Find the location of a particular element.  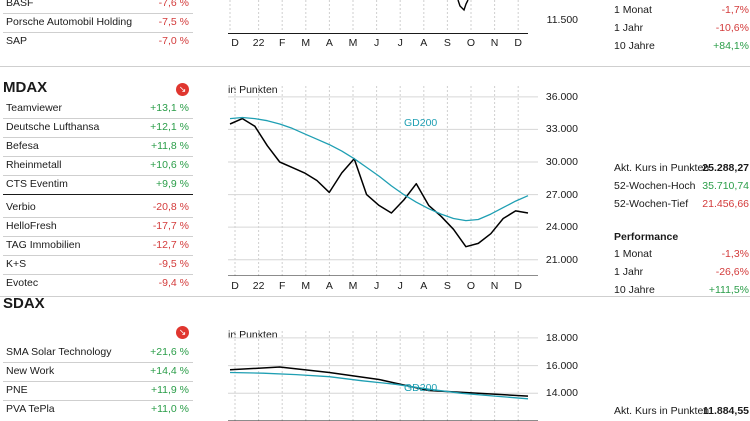

list-item-change: +21,6 % is located at coordinates (169, 352).